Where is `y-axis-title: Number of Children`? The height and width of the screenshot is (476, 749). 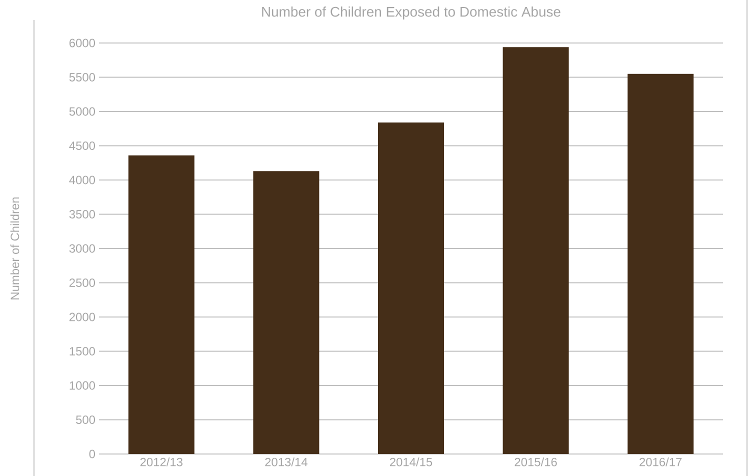
y-axis-title: Number of Children is located at coordinates (15, 248).